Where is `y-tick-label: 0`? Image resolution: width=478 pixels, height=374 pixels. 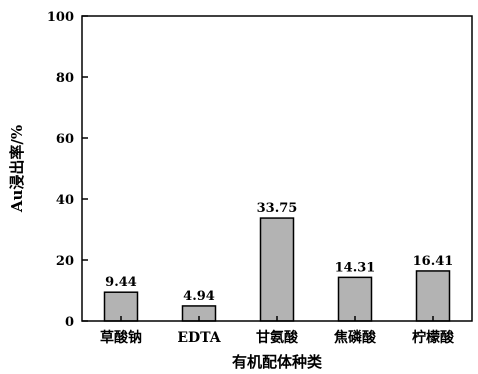
y-tick-label: 0 is located at coordinates (69, 322).